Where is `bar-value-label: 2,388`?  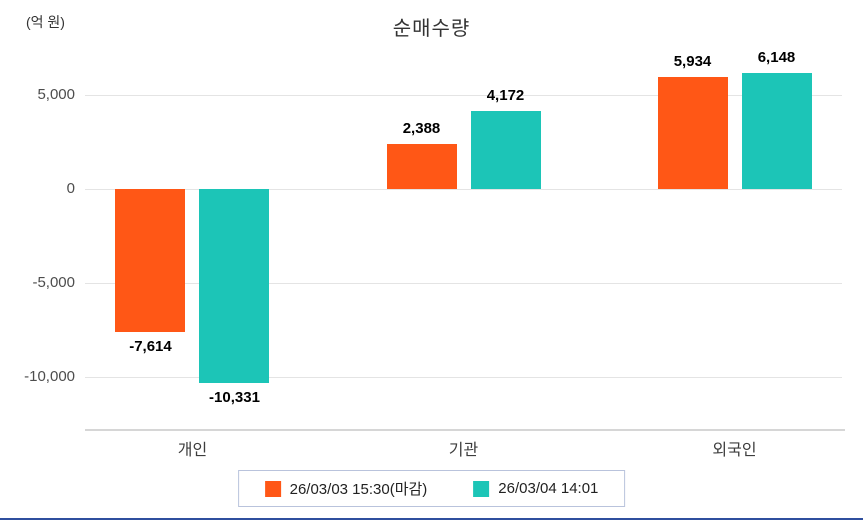 bar-value-label: 2,388 is located at coordinates (421, 129).